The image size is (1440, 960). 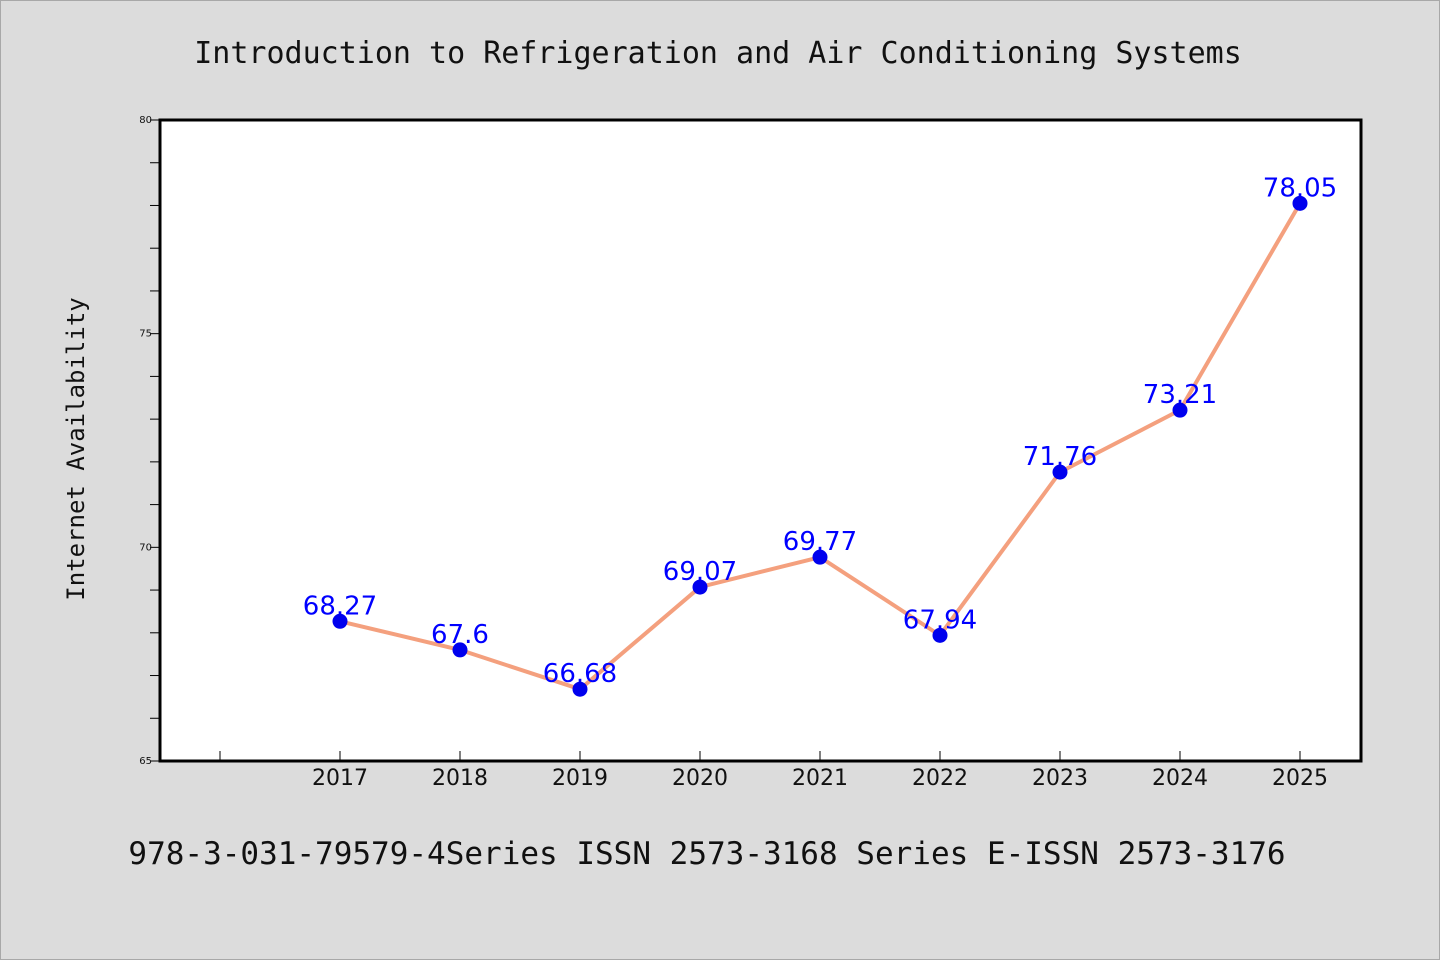 What do you see at coordinates (773, 771) in the screenshot?
I see `x-axis: 2017 2018 2019 2020 2021 2022 2023 2024 2025` at bounding box center [773, 771].